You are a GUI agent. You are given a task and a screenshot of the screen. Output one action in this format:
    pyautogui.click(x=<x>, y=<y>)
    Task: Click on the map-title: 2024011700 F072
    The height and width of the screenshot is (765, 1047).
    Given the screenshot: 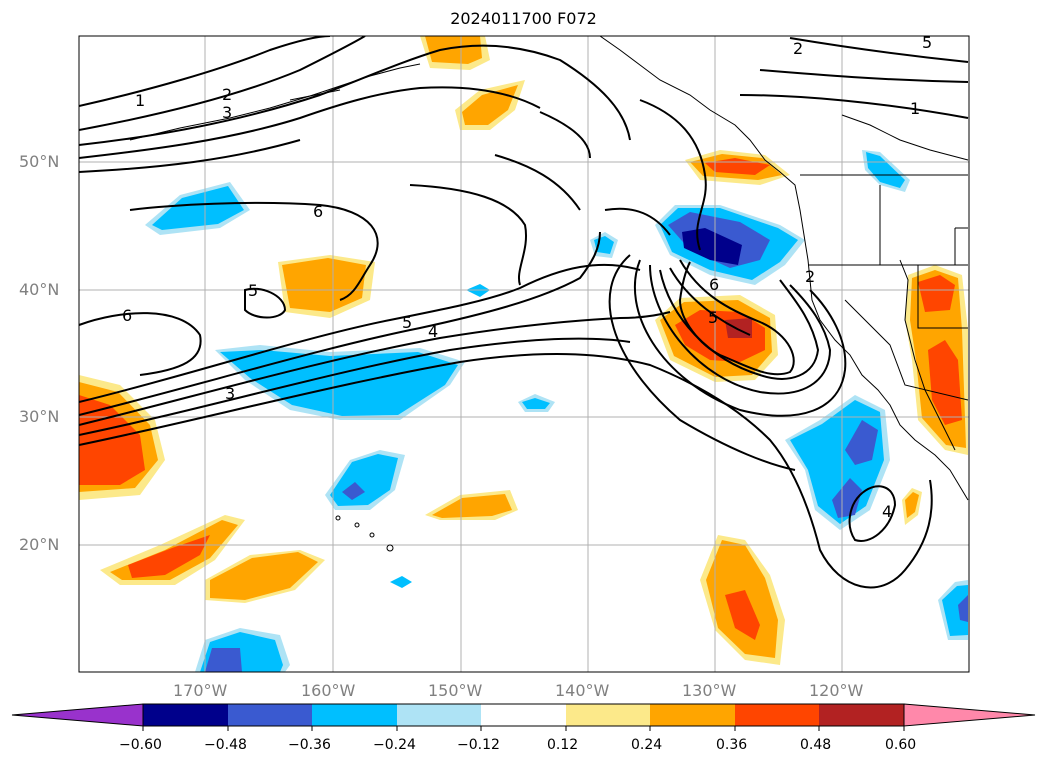 What is the action you would take?
    pyautogui.click(x=523, y=18)
    